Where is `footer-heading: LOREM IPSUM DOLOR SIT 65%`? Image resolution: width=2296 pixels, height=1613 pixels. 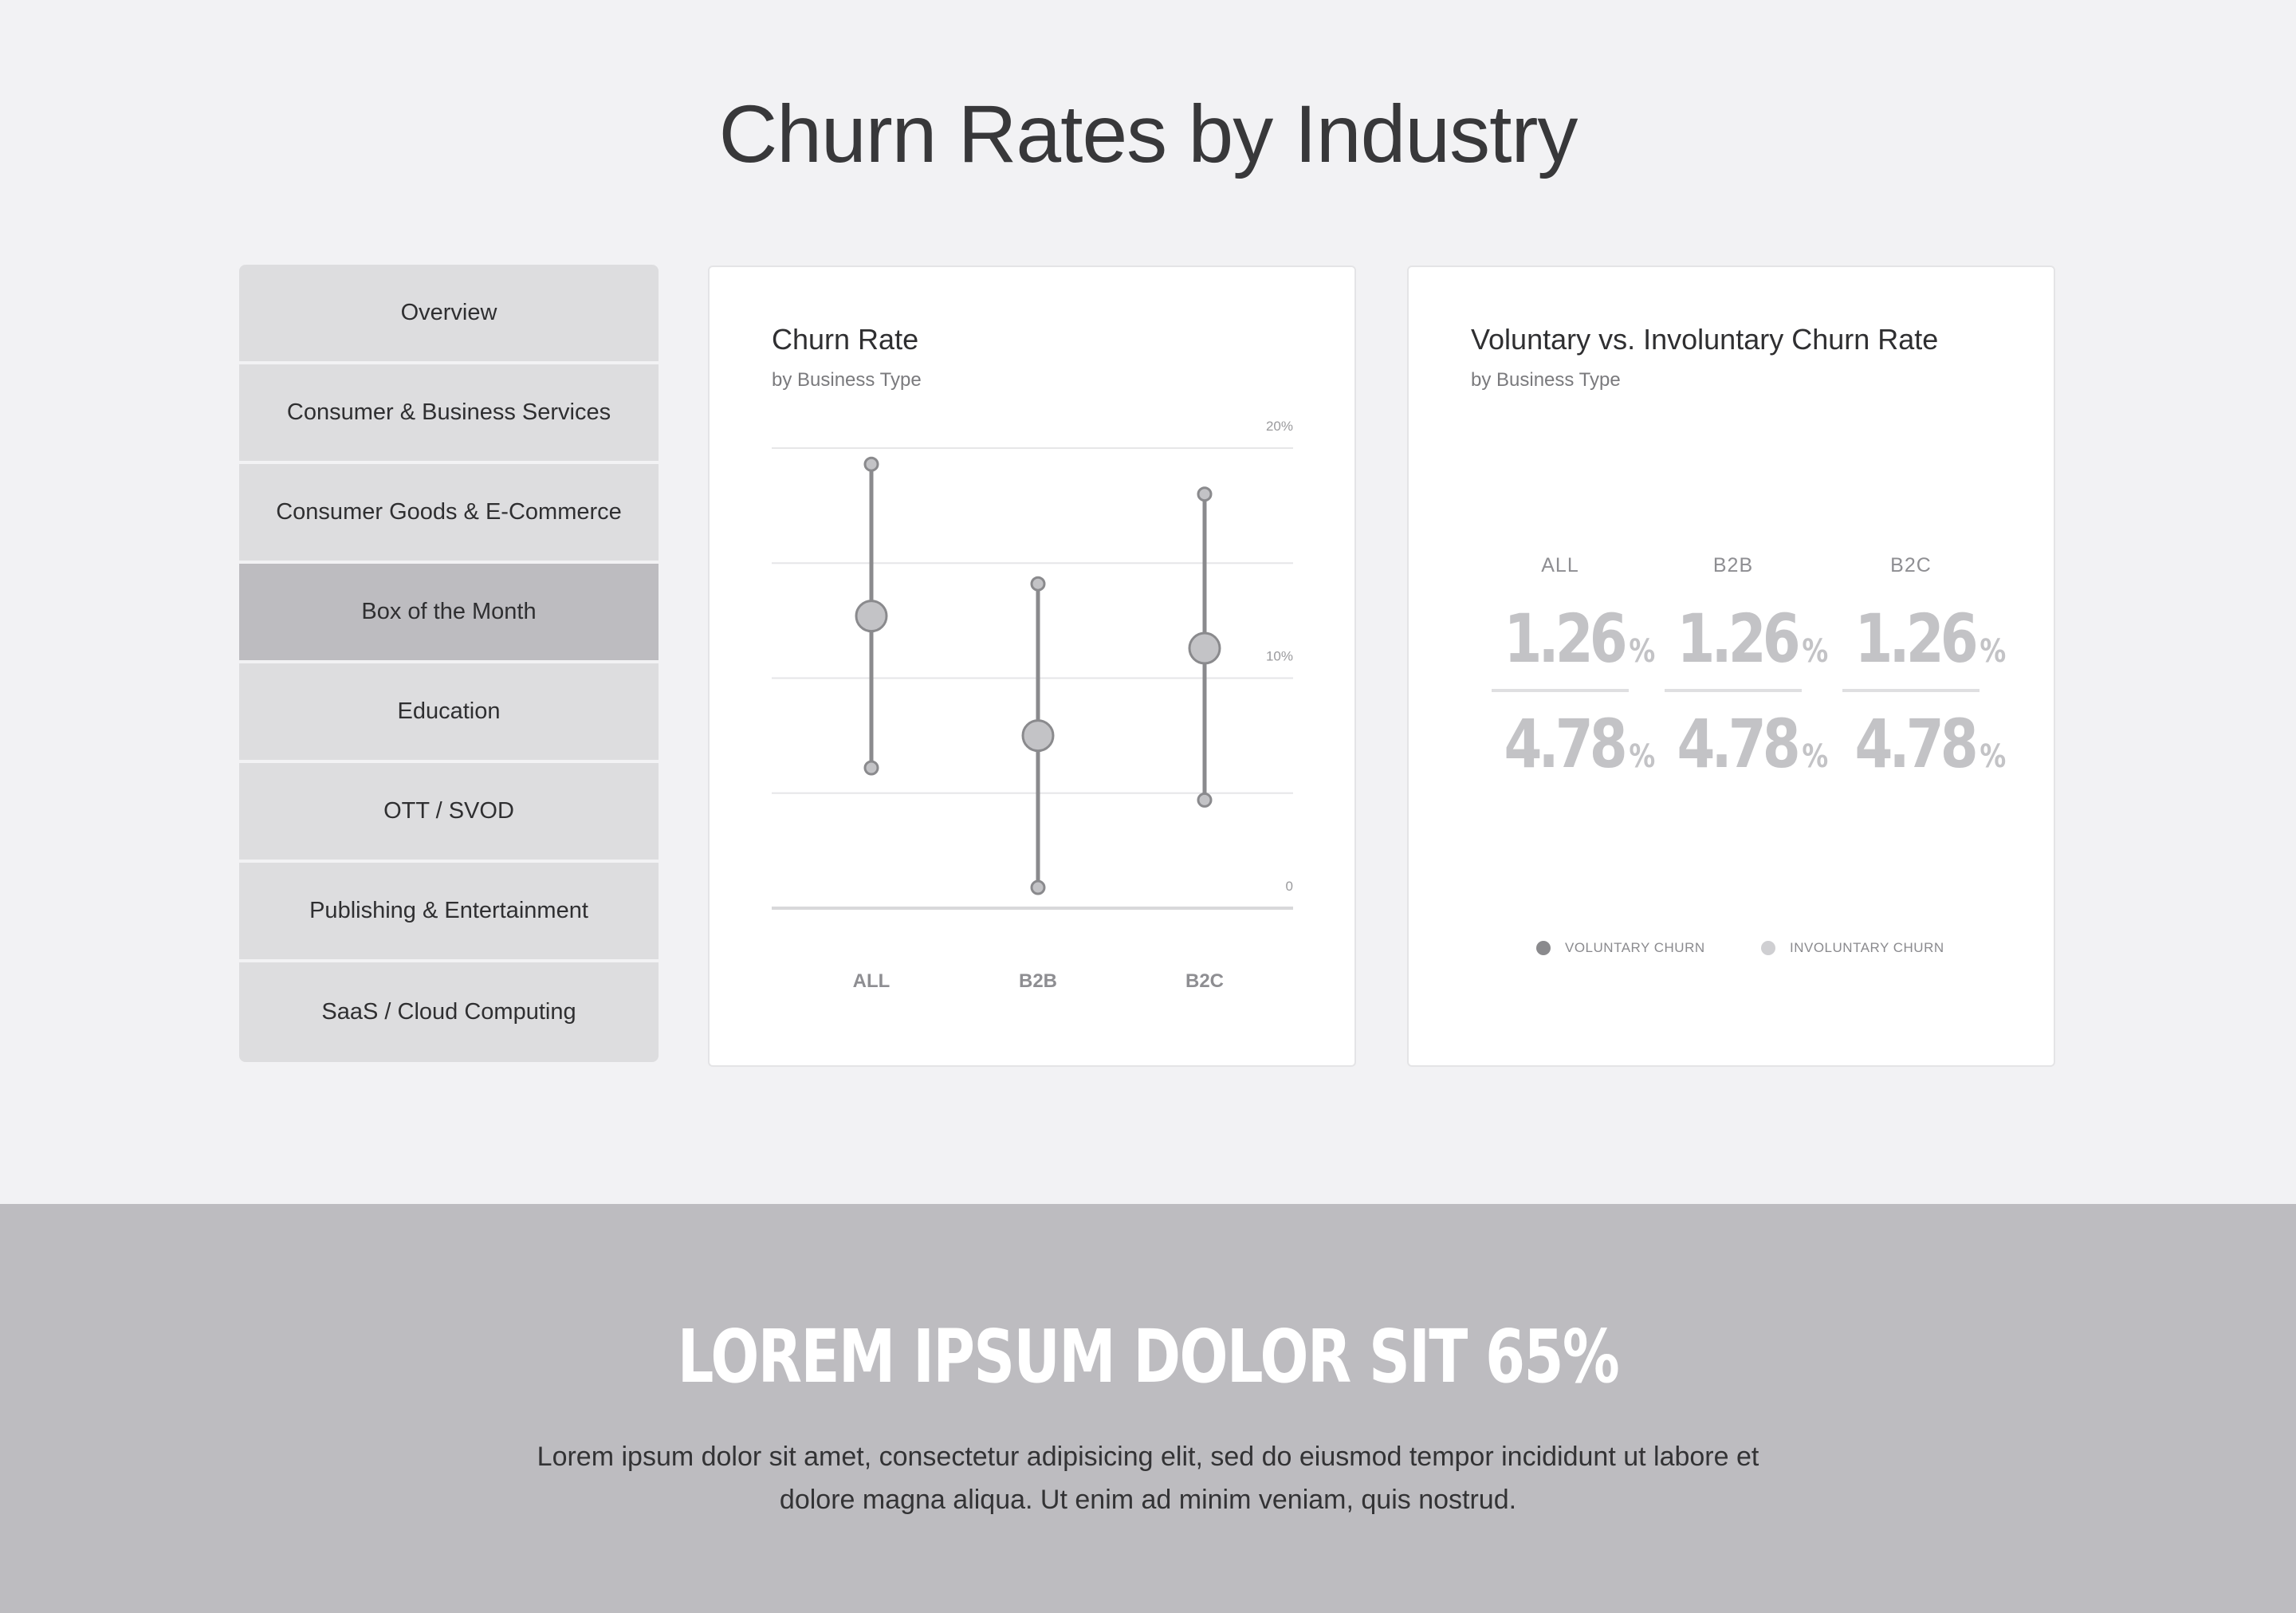 footer-heading: LOREM IPSUM DOLOR SIT 65% is located at coordinates (1148, 1356).